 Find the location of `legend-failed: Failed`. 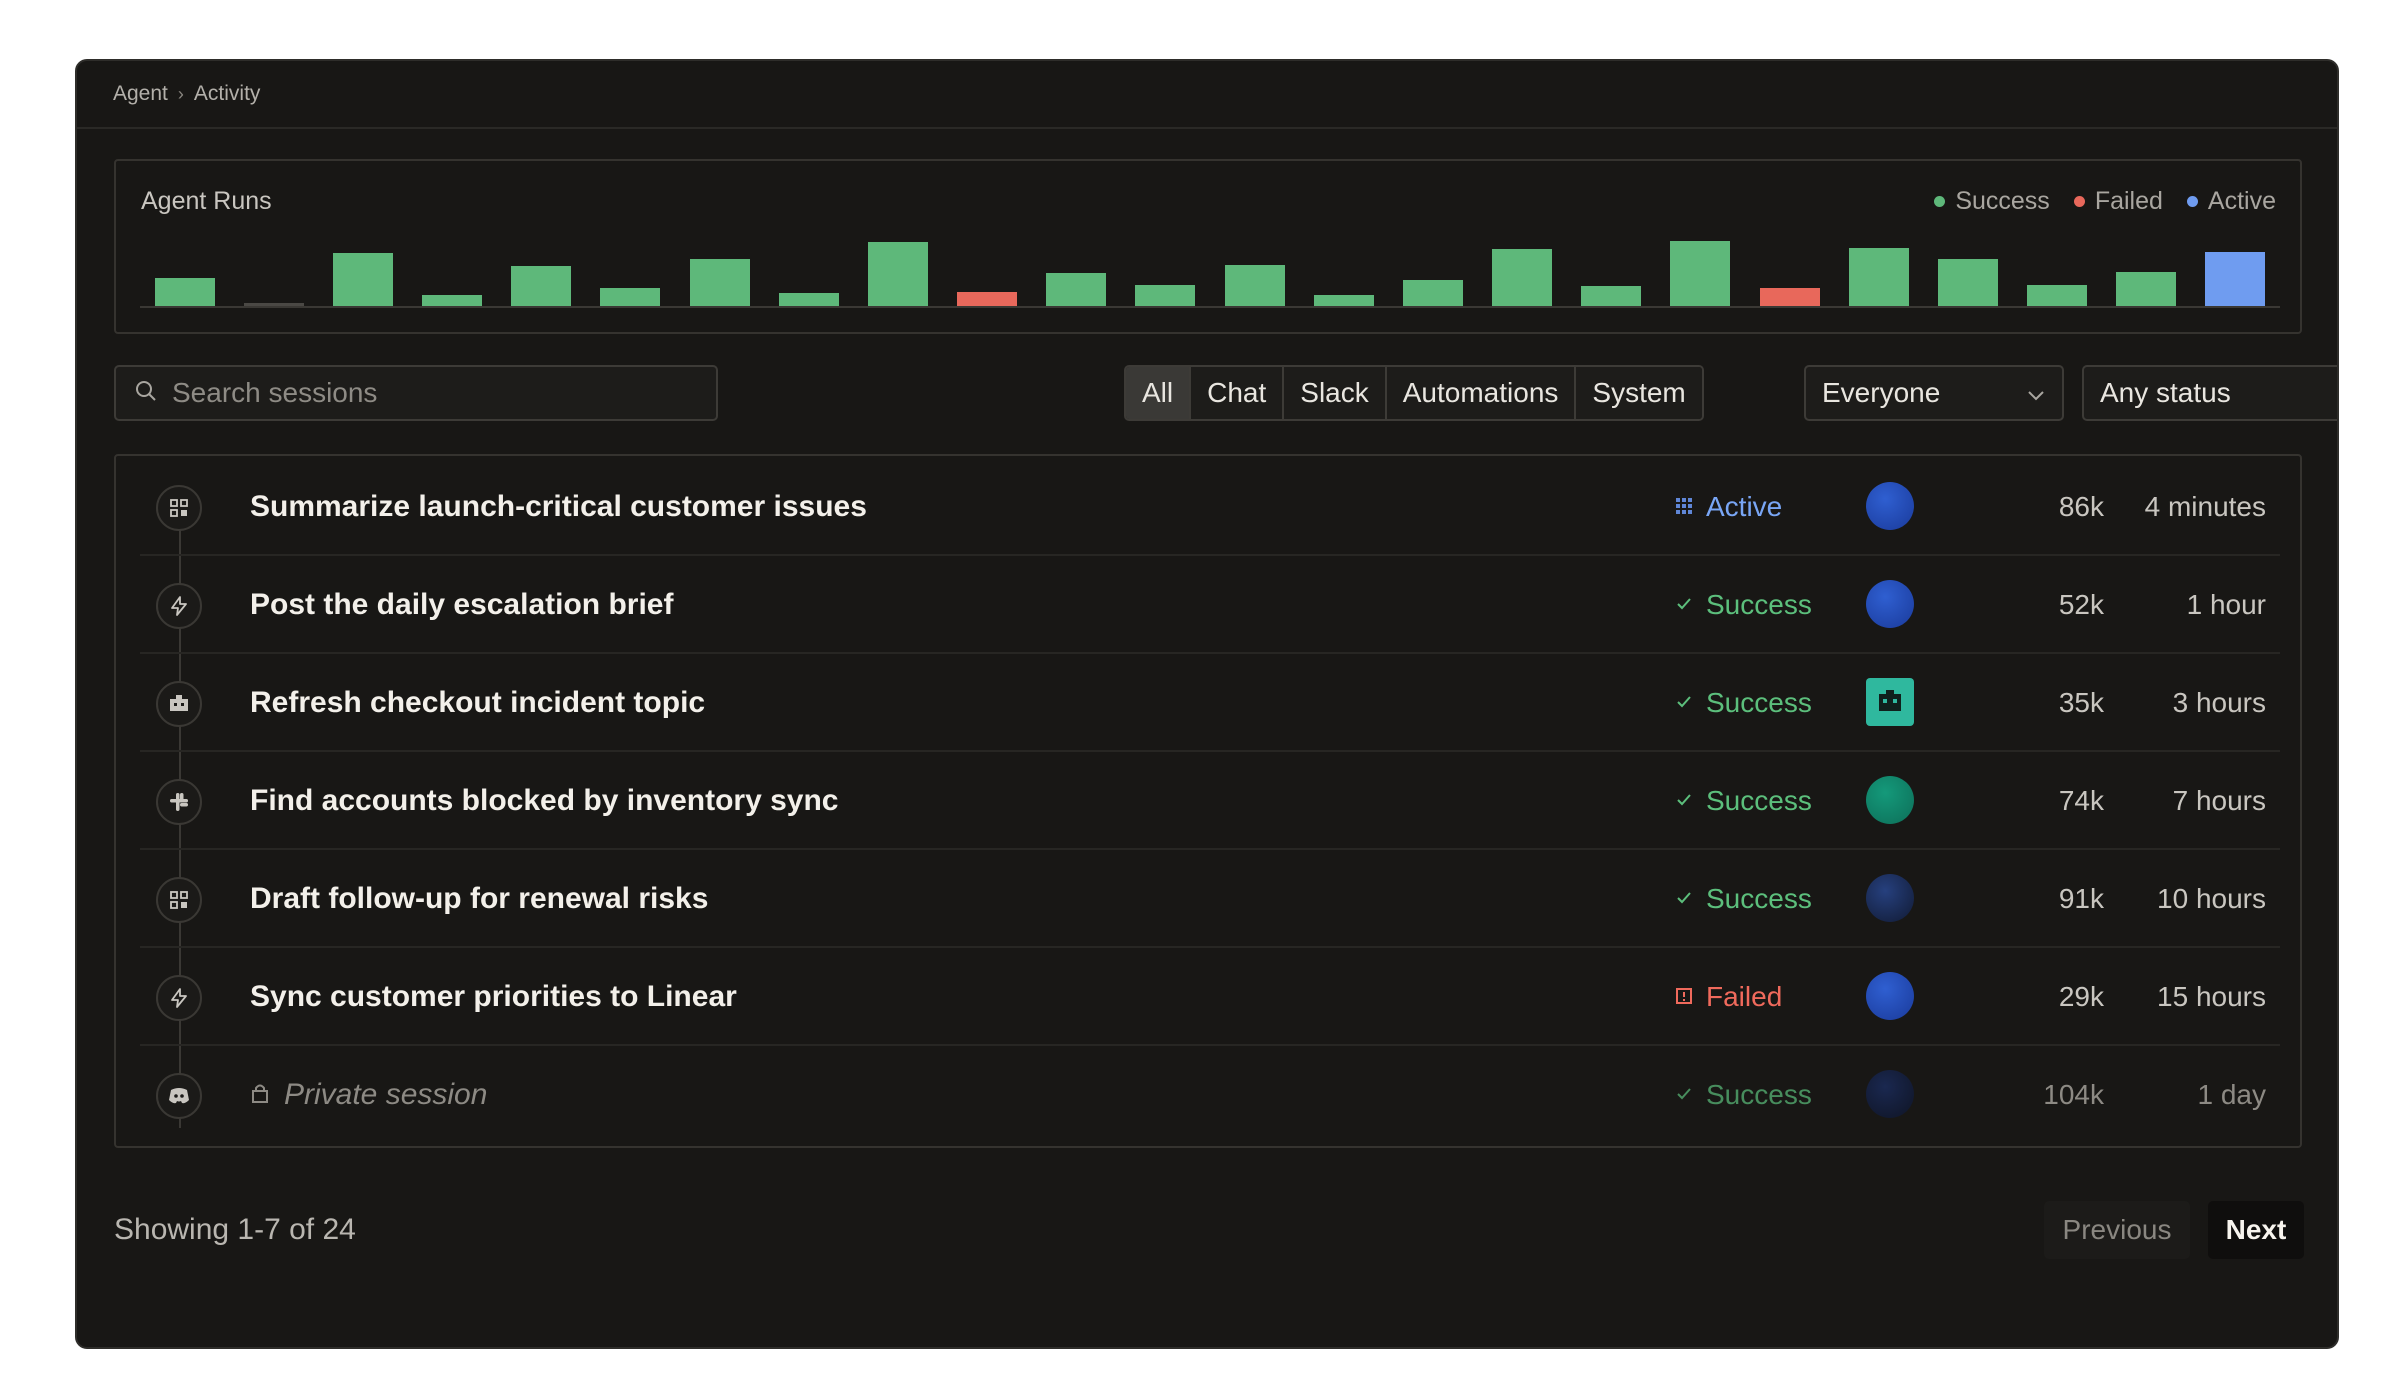

legend-failed: Failed is located at coordinates (2118, 201).